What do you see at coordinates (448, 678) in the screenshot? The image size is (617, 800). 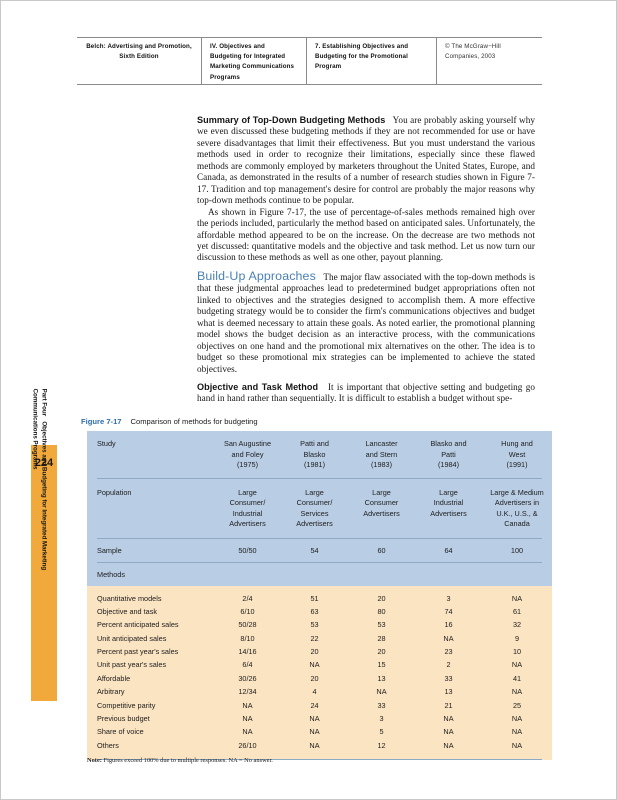 I see `data-cell-r7-c4: 33` at bounding box center [448, 678].